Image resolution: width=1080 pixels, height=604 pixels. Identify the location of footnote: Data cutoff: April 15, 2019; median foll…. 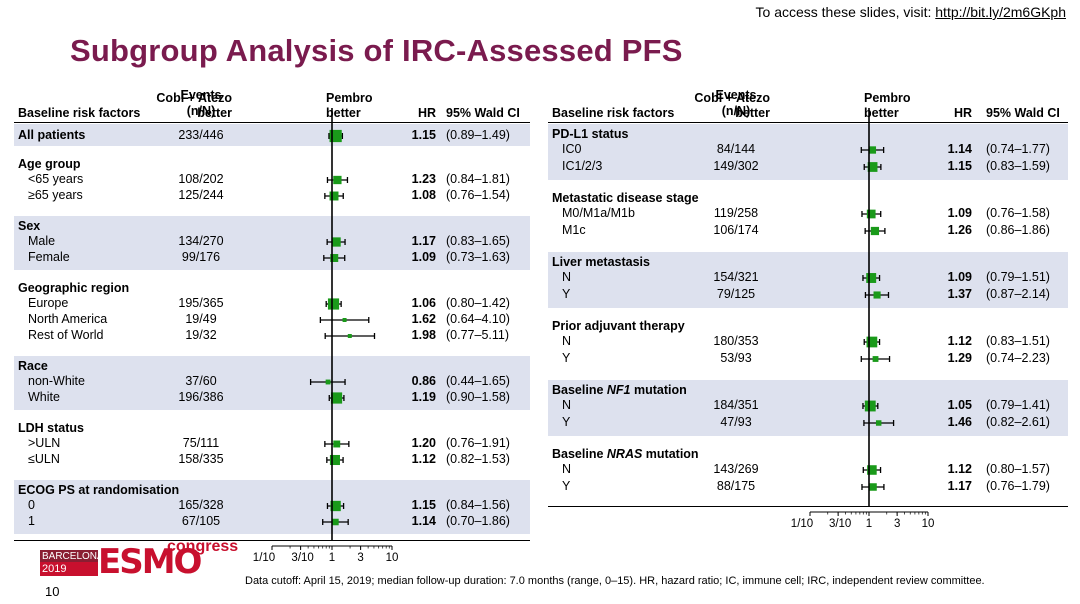
(615, 581).